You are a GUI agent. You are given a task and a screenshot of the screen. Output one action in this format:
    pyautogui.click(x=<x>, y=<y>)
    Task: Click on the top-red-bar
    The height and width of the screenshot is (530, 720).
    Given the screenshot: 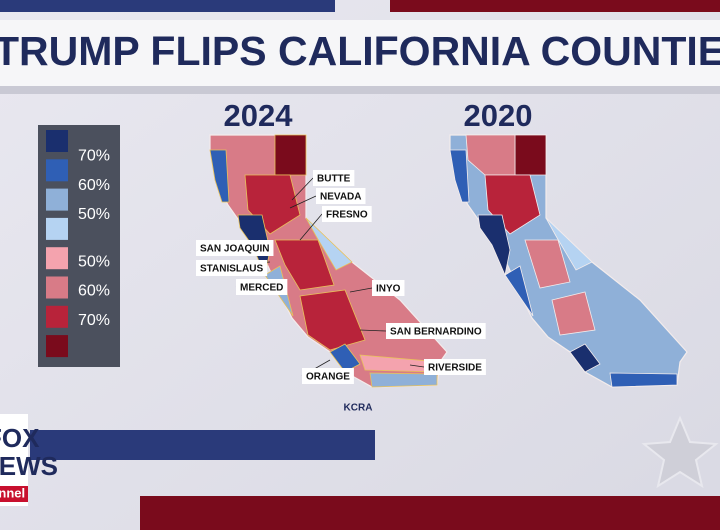 What is the action you would take?
    pyautogui.click(x=555, y=6)
    